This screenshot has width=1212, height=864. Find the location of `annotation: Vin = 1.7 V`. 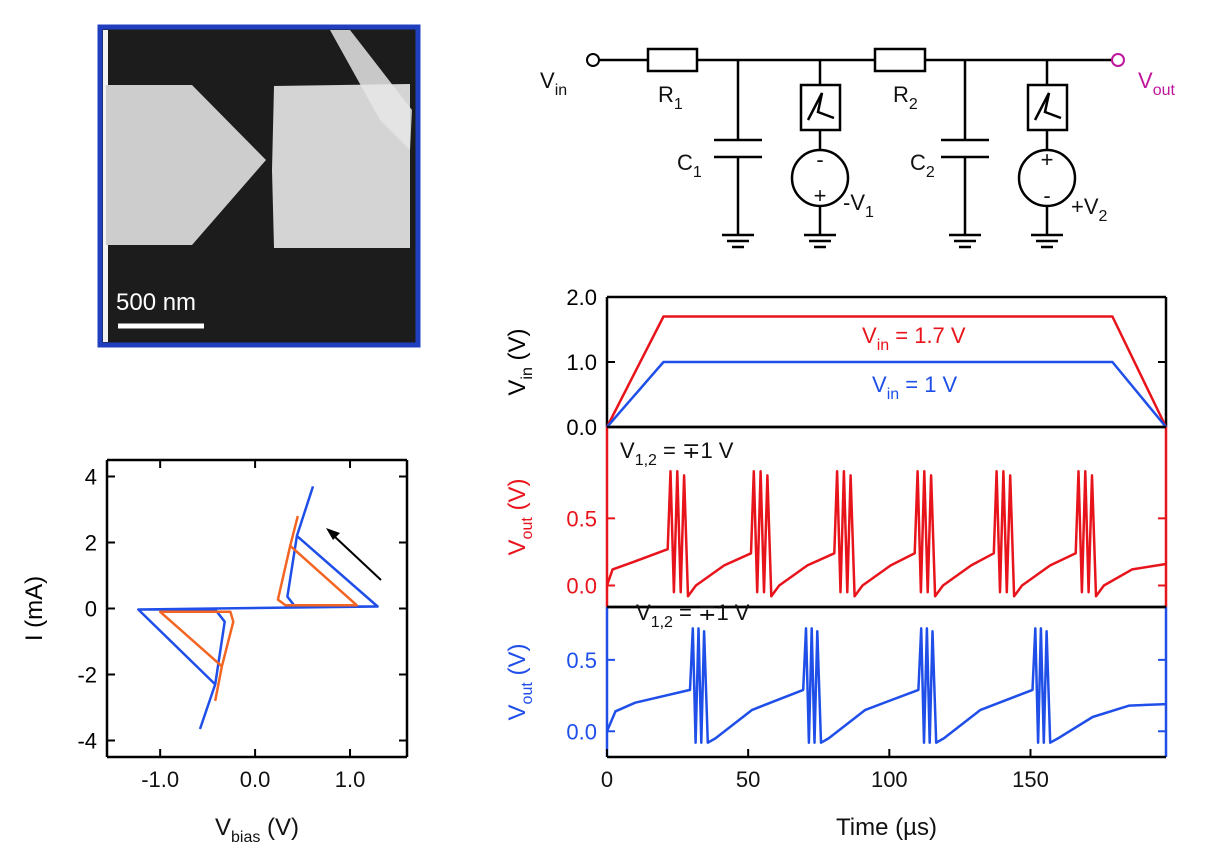

annotation: Vin = 1.7 V is located at coordinates (914, 338).